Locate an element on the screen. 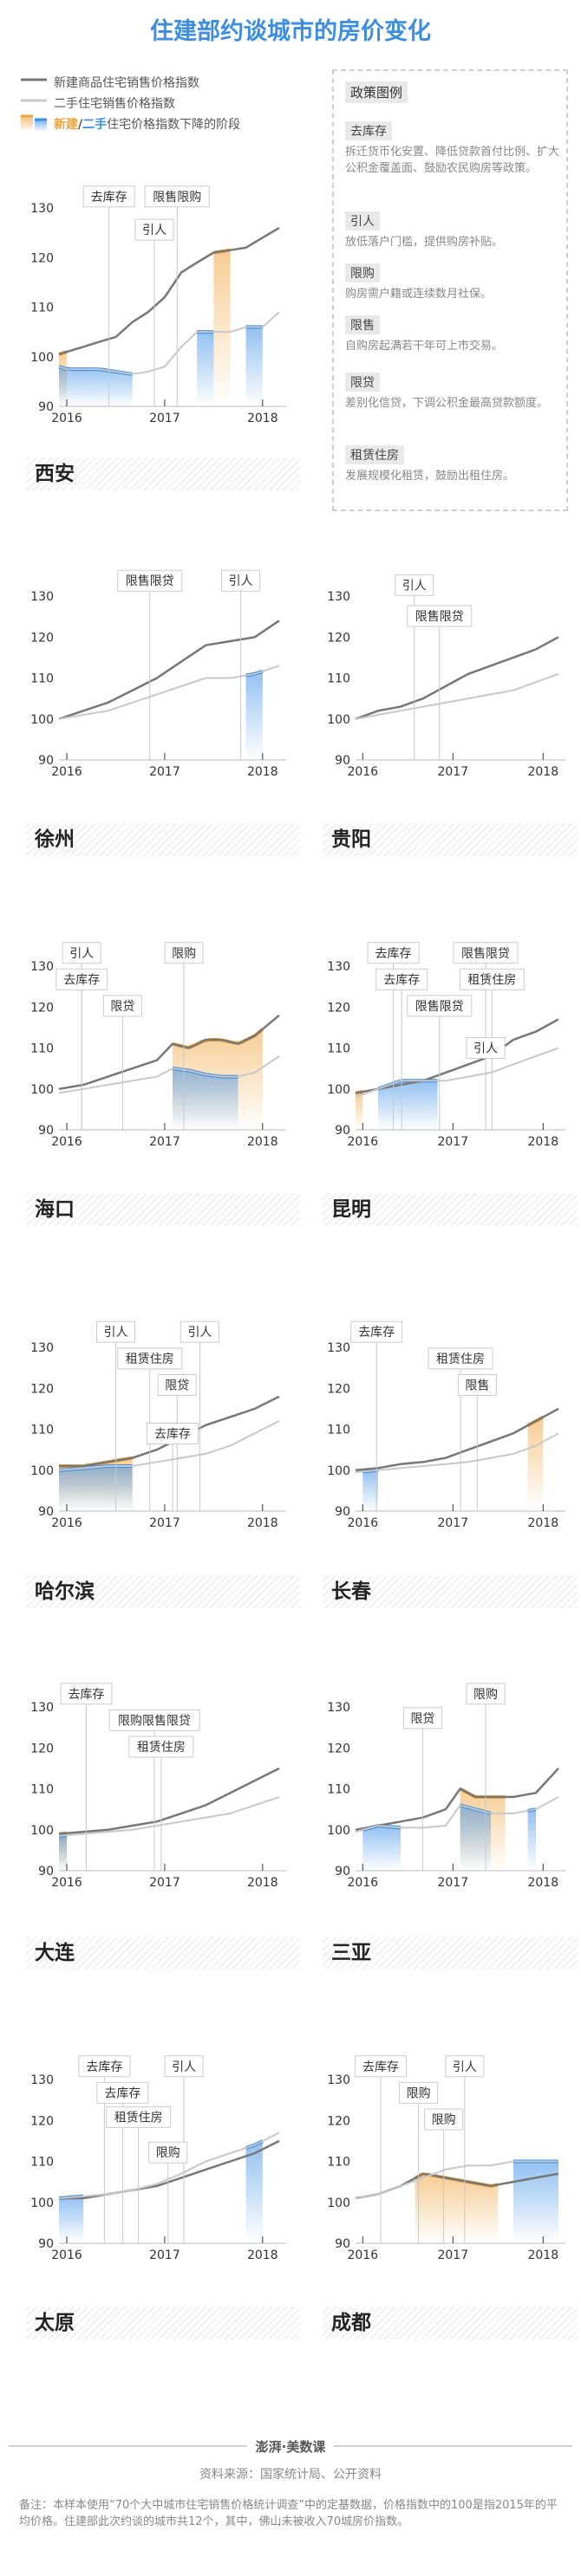 The width and height of the screenshot is (581, 2576). annotation-label: 限售限购 is located at coordinates (177, 197).